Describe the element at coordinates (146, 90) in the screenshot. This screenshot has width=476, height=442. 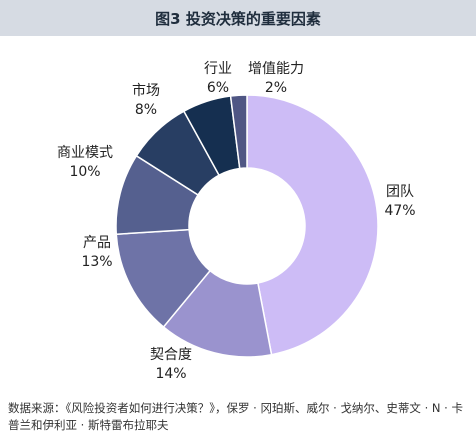
I see `slice-category-label: 市场` at that location.